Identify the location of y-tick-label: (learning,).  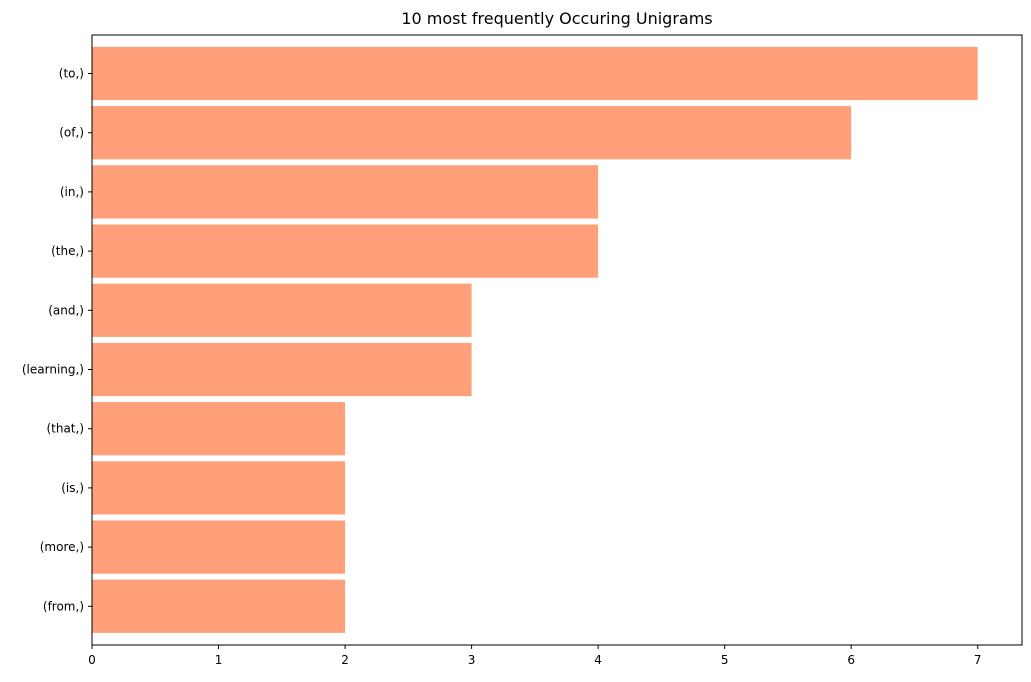
(53, 370).